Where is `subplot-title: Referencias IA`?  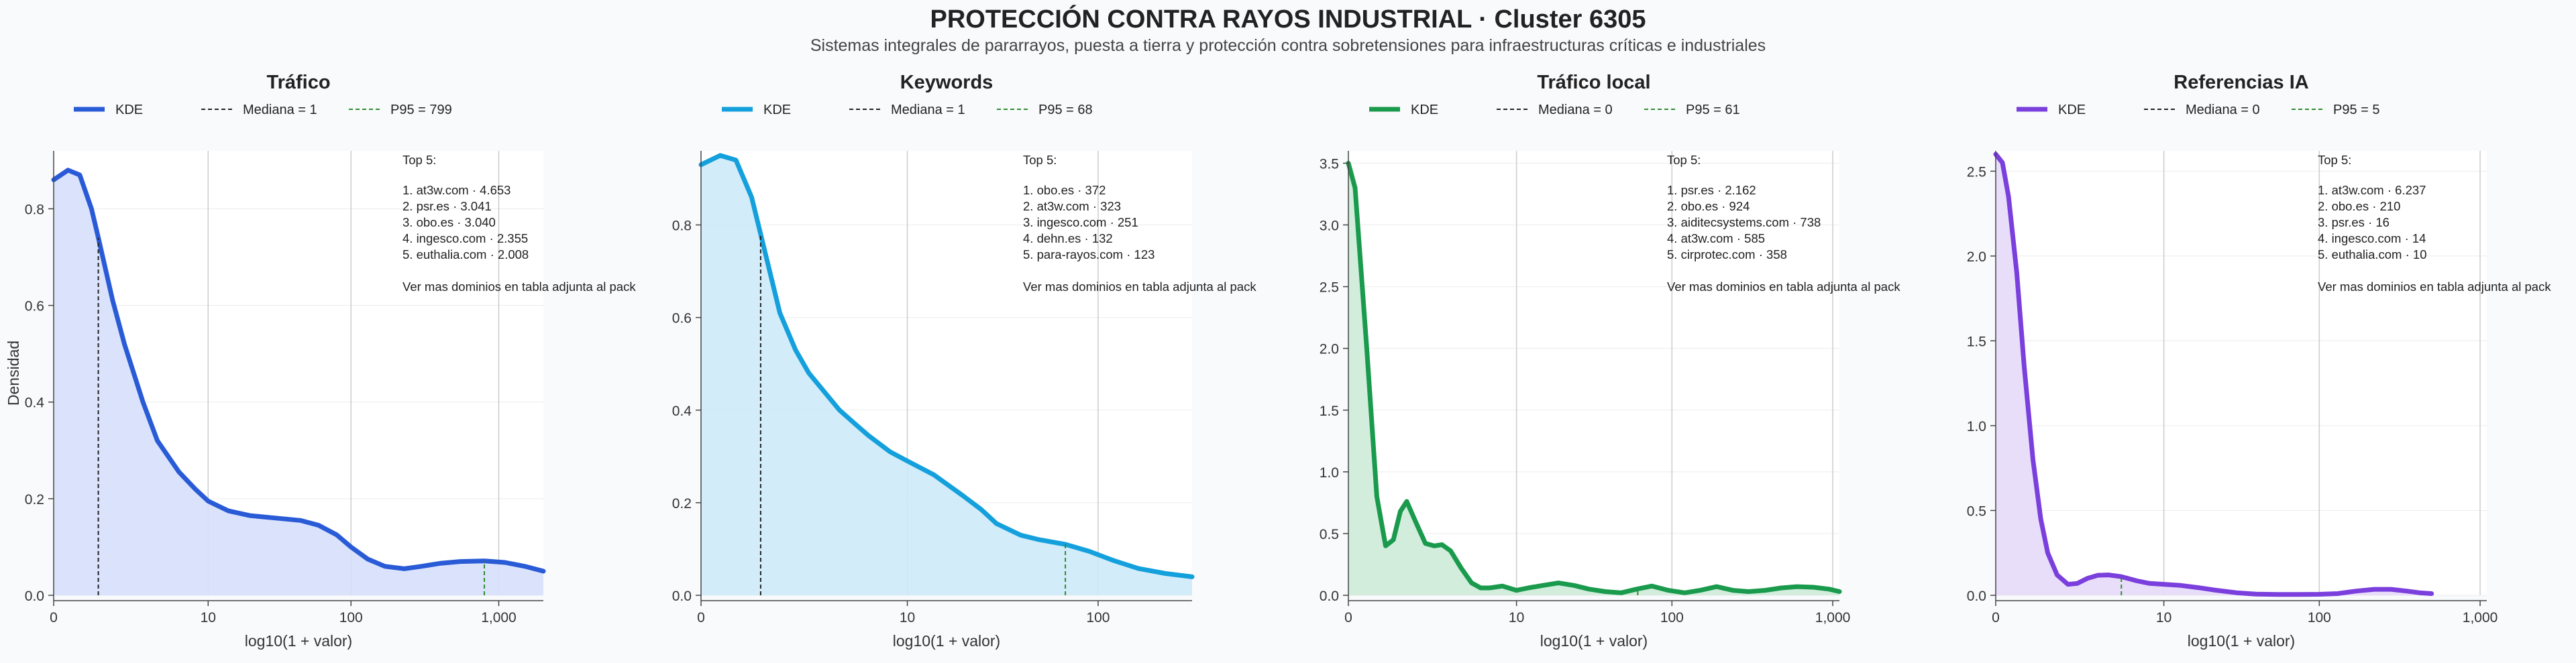 subplot-title: Referencias IA is located at coordinates (2241, 82).